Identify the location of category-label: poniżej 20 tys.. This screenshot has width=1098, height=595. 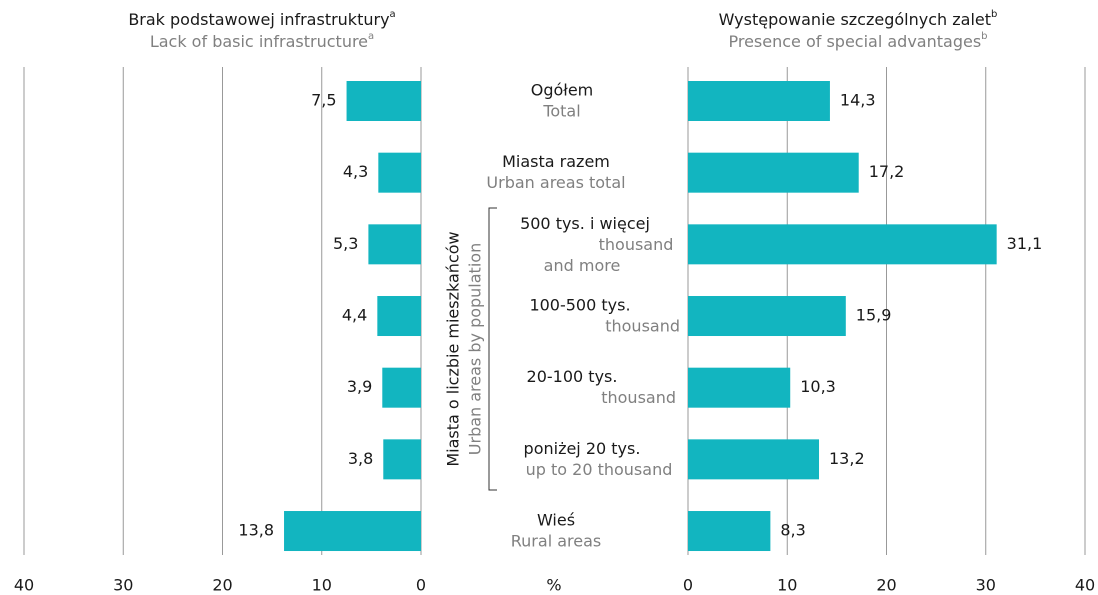
(582, 448).